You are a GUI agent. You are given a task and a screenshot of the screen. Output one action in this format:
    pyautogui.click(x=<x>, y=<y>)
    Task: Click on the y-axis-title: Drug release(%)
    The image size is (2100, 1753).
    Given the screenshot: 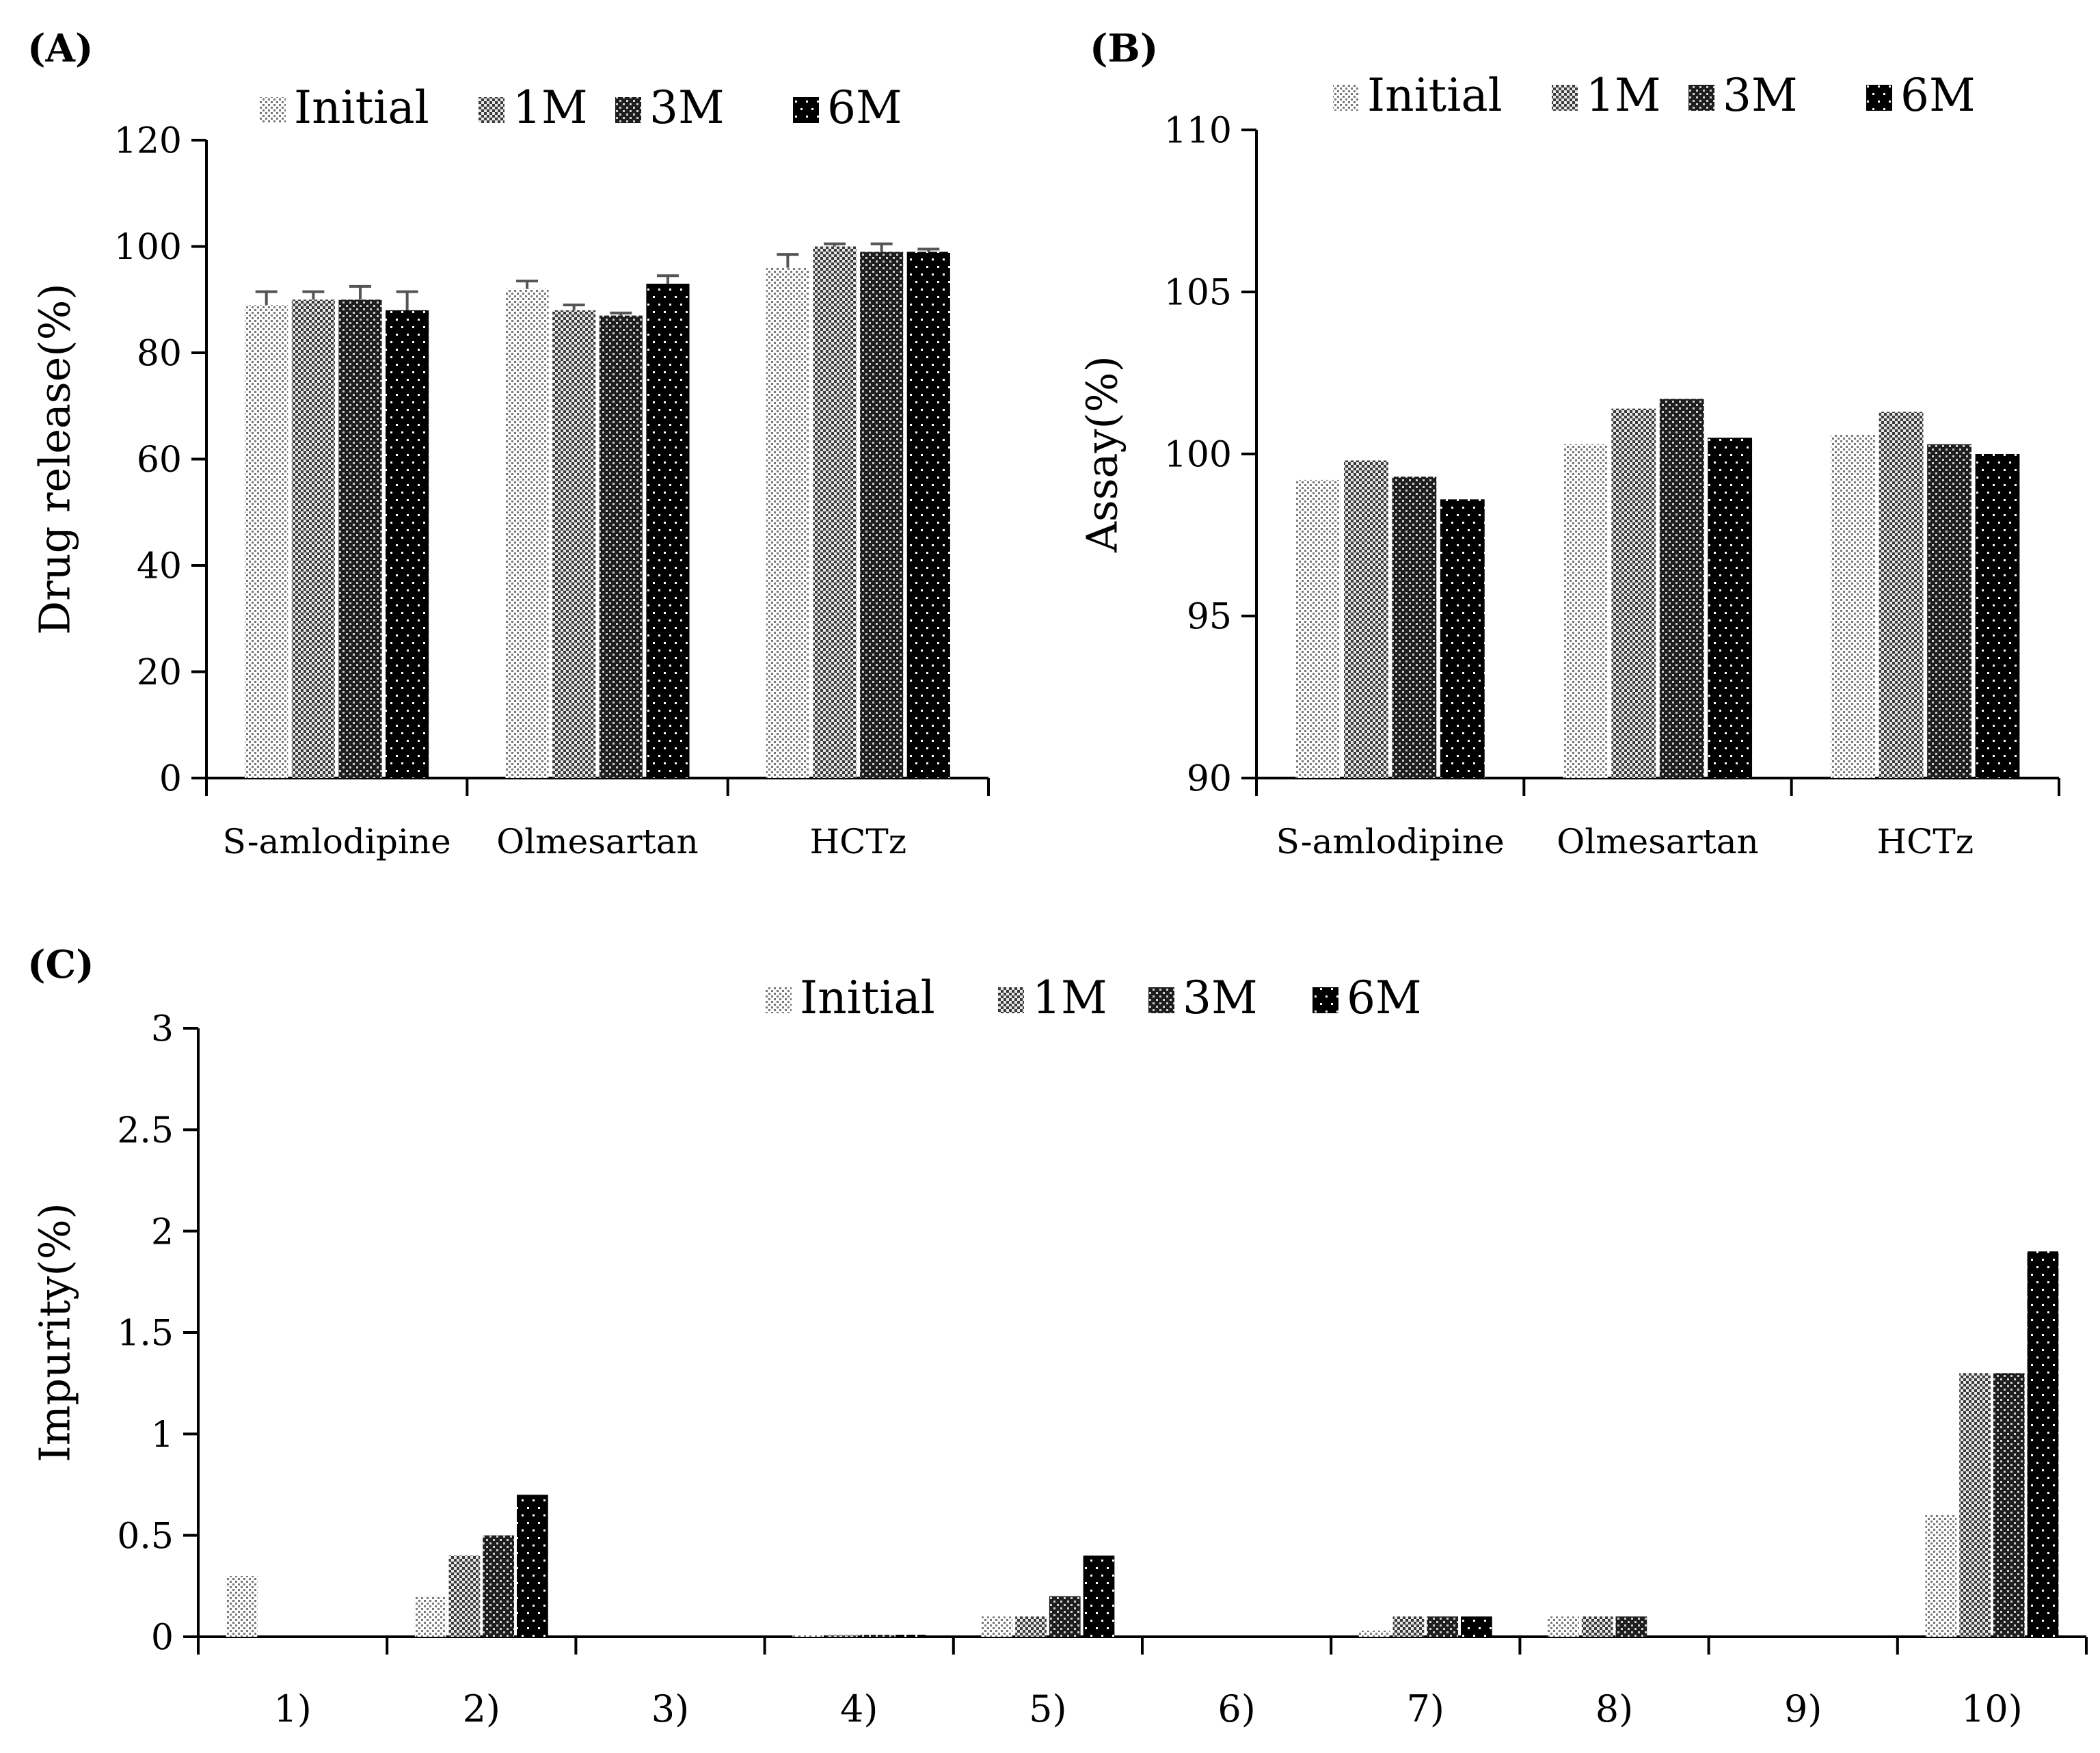 What is the action you would take?
    pyautogui.click(x=55, y=458)
    